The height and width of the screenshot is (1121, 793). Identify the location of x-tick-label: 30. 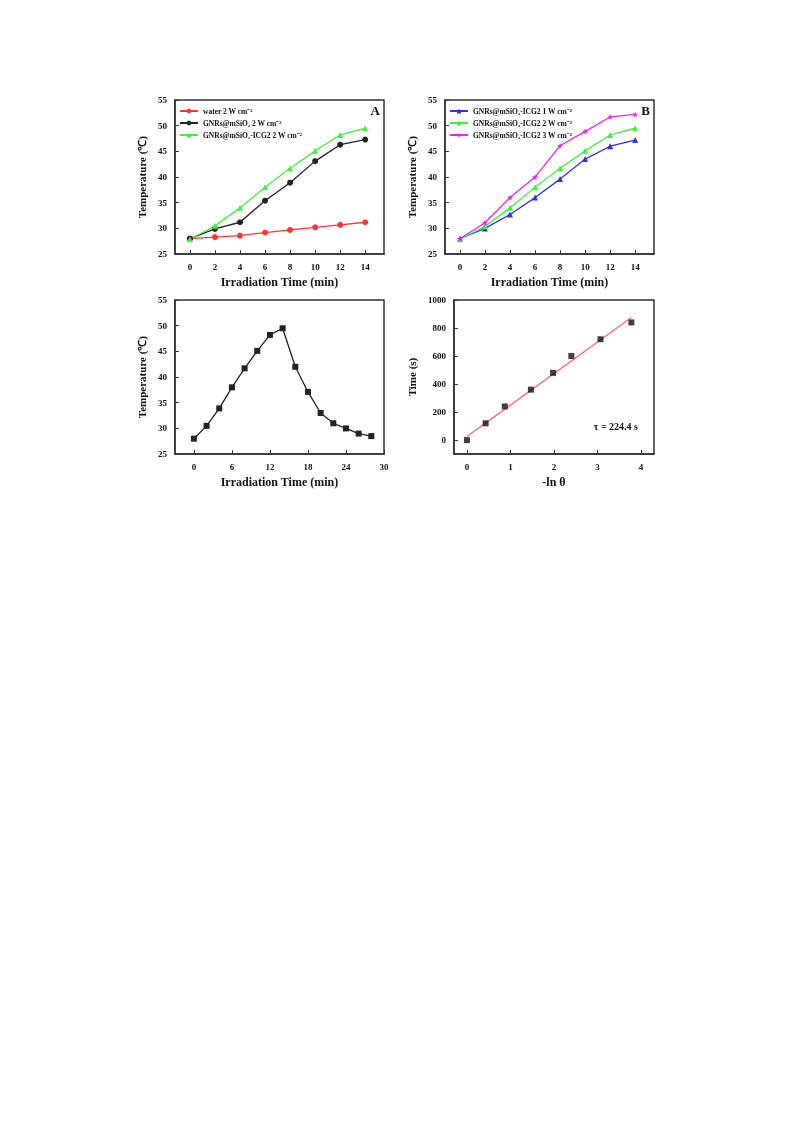
(384, 466).